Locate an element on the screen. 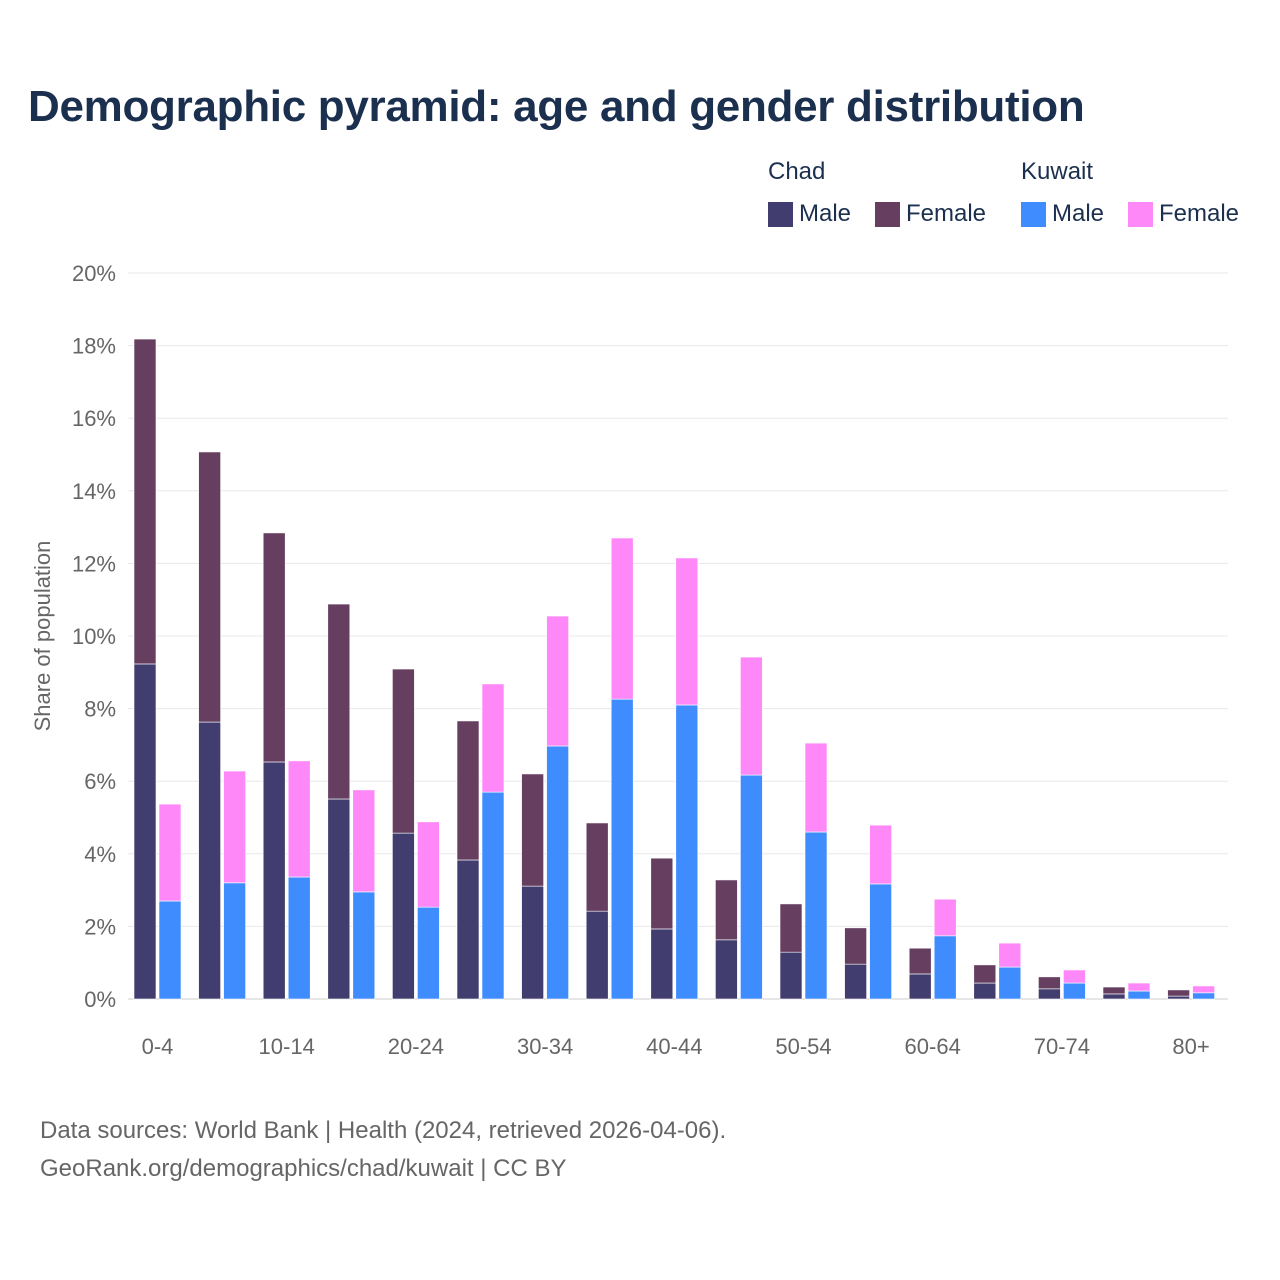  bar-kuwait-female-80+ is located at coordinates (1203, 989).